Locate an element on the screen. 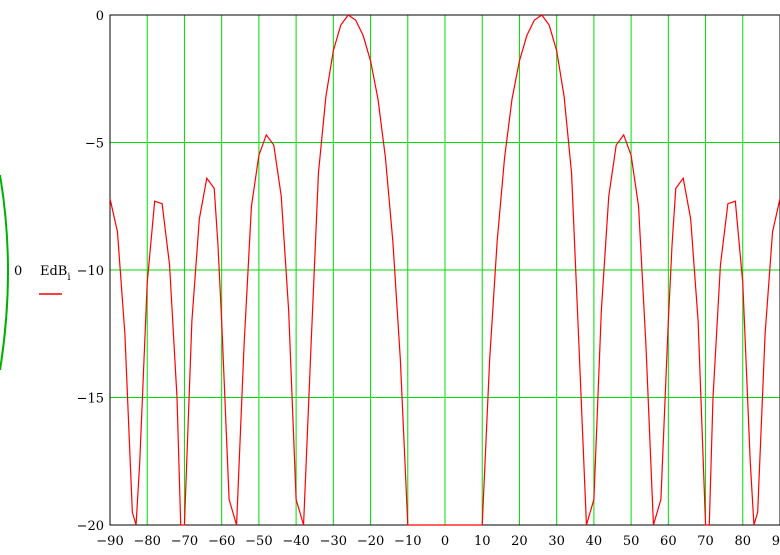  x-tick-label: −90 is located at coordinates (109, 541).